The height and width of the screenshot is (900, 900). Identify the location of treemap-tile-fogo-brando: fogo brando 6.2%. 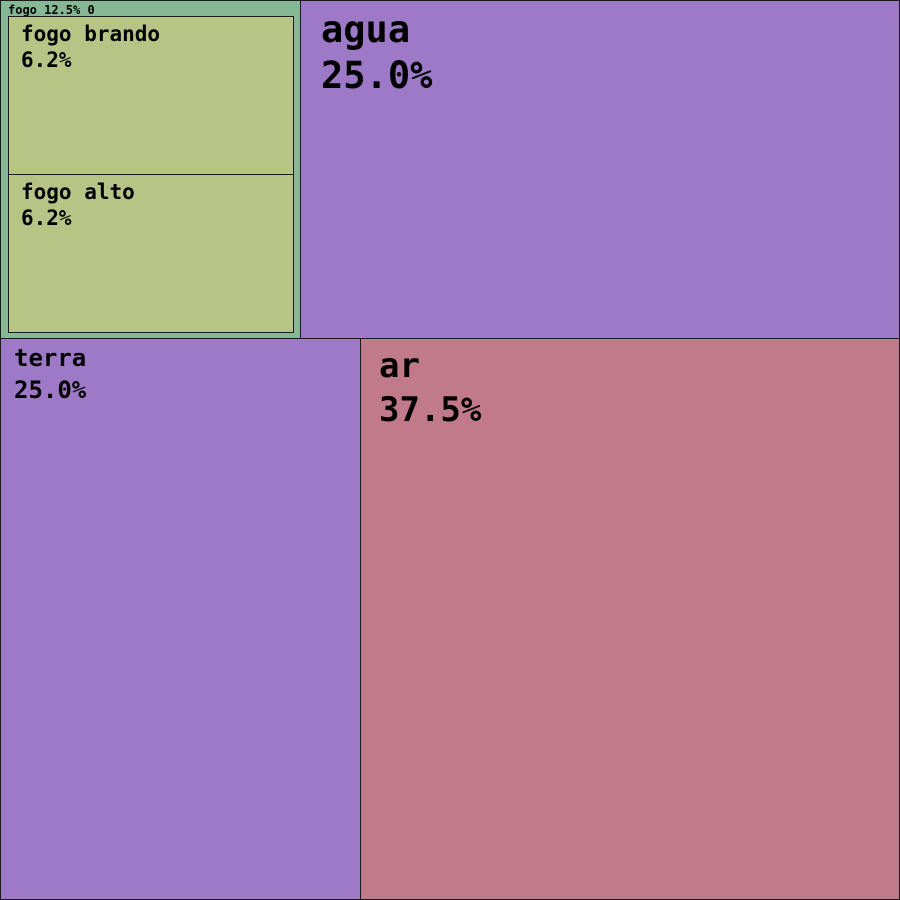
(151, 95).